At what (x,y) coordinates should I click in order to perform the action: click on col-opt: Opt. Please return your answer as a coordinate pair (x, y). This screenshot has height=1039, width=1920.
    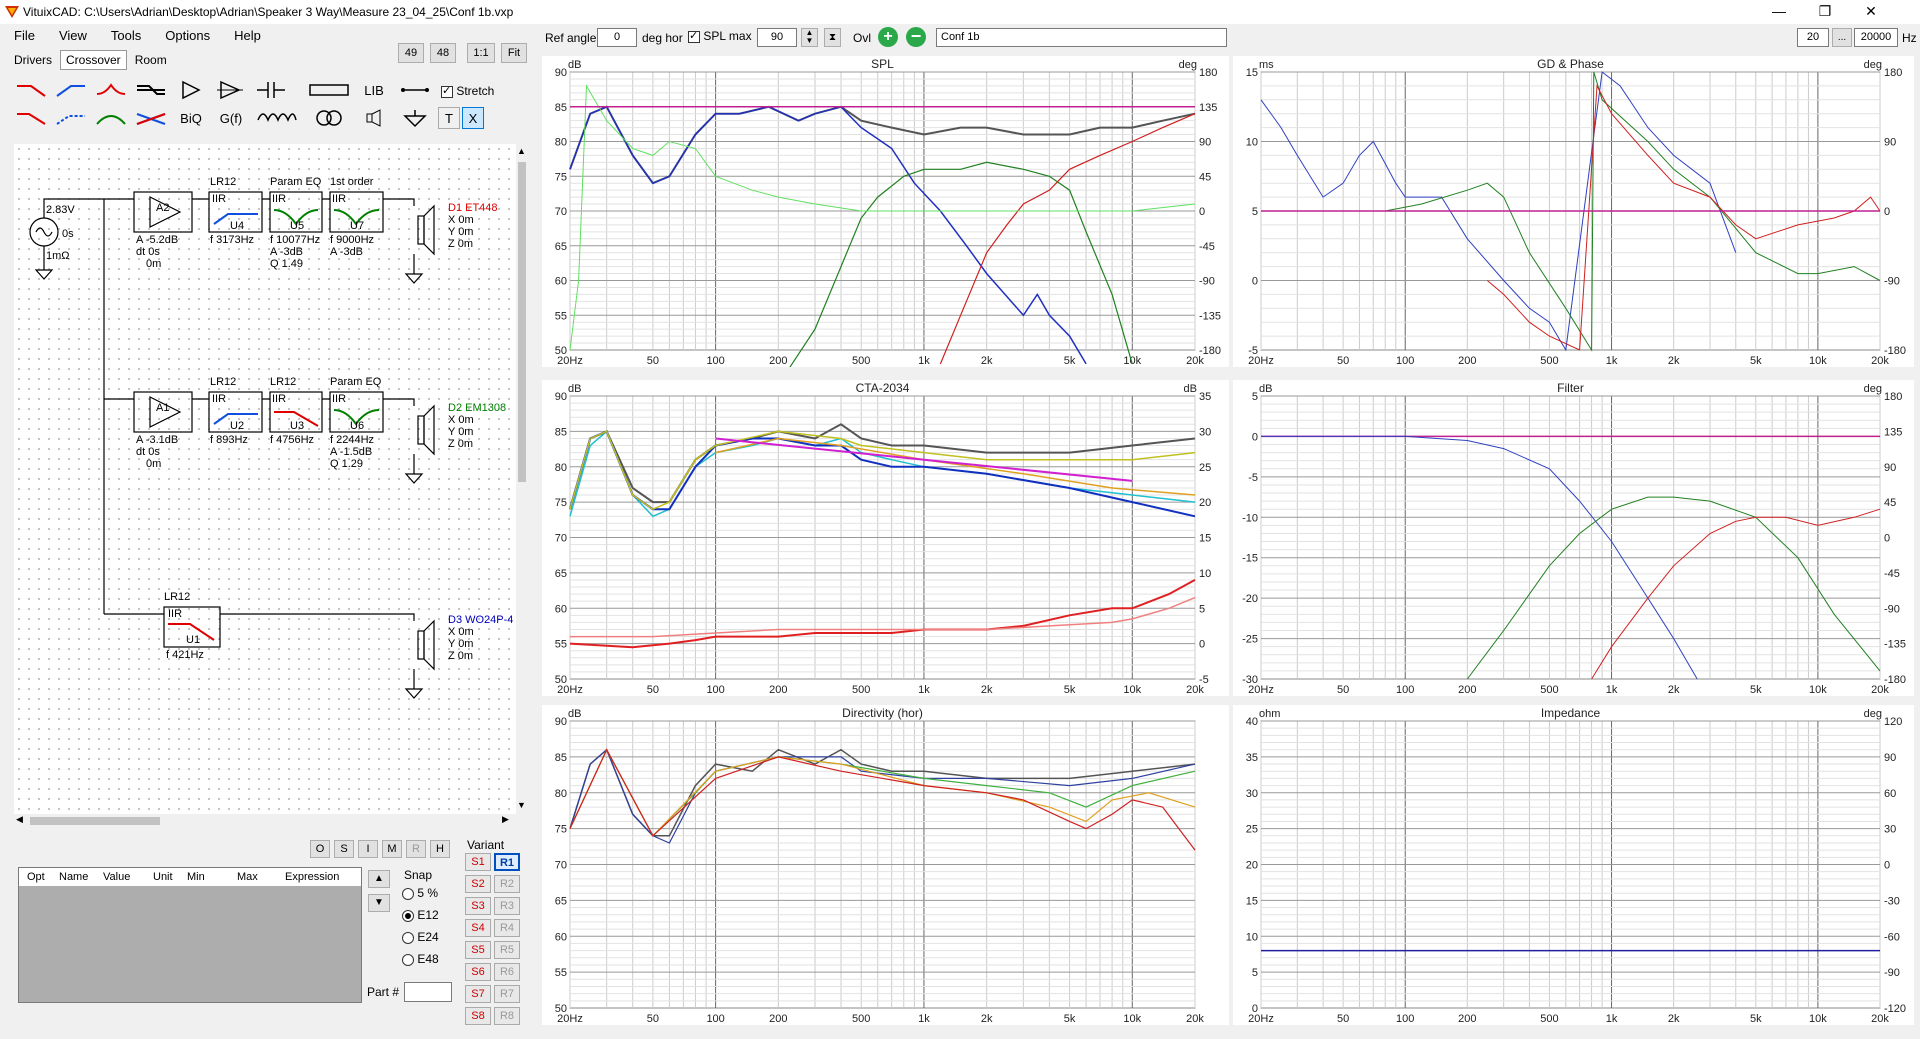
    Looking at the image, I should click on (36, 877).